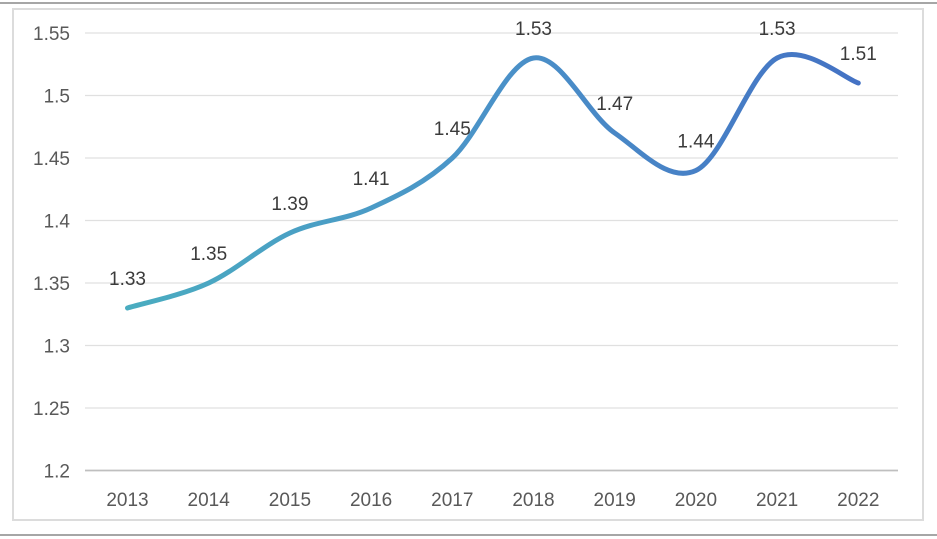 The image size is (937, 539). Describe the element at coordinates (51, 284) in the screenshot. I see `y-tick-label: 1.35` at that location.